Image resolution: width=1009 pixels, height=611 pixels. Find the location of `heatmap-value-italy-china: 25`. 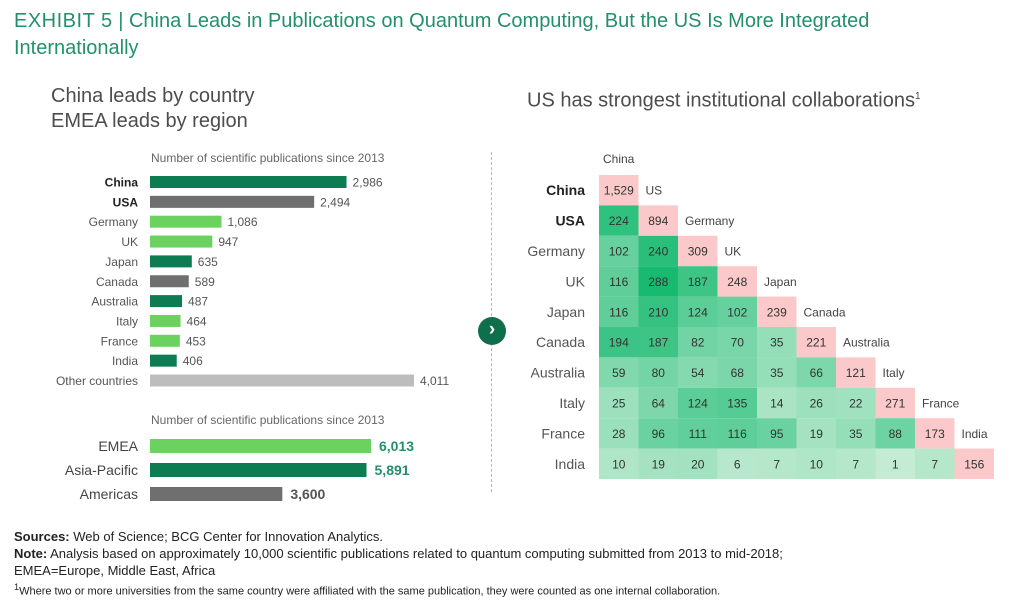

heatmap-value-italy-china: 25 is located at coordinates (619, 404).